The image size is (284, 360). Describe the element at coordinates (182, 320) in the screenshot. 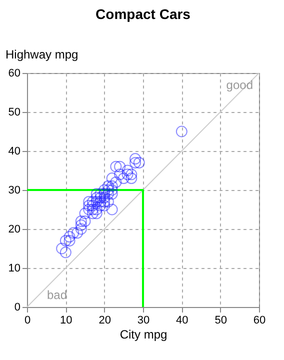

I see `x-tick-label: 40` at that location.